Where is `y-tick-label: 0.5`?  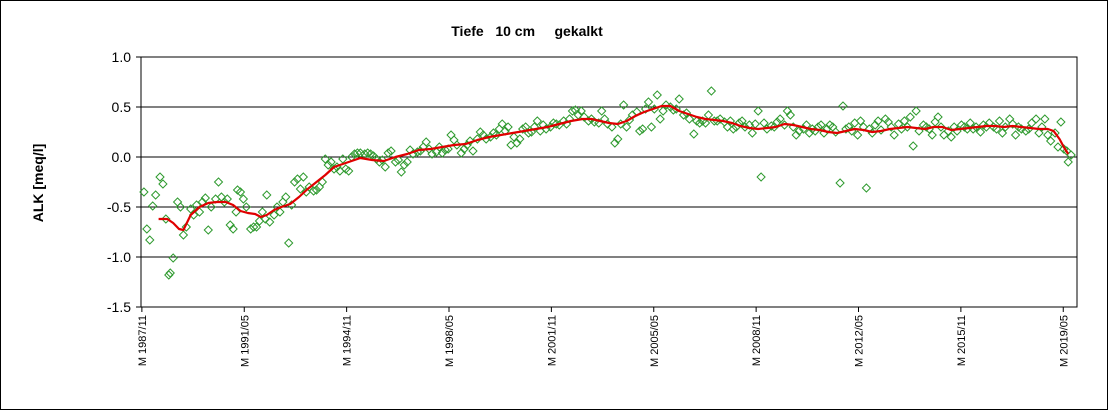 y-tick-label: 0.5 is located at coordinates (122, 107).